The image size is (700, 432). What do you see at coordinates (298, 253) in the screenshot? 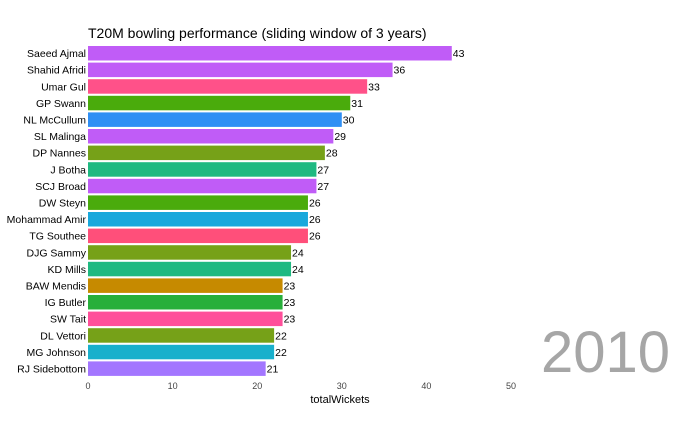
I see `value-label-djg-sammy: 24` at bounding box center [298, 253].